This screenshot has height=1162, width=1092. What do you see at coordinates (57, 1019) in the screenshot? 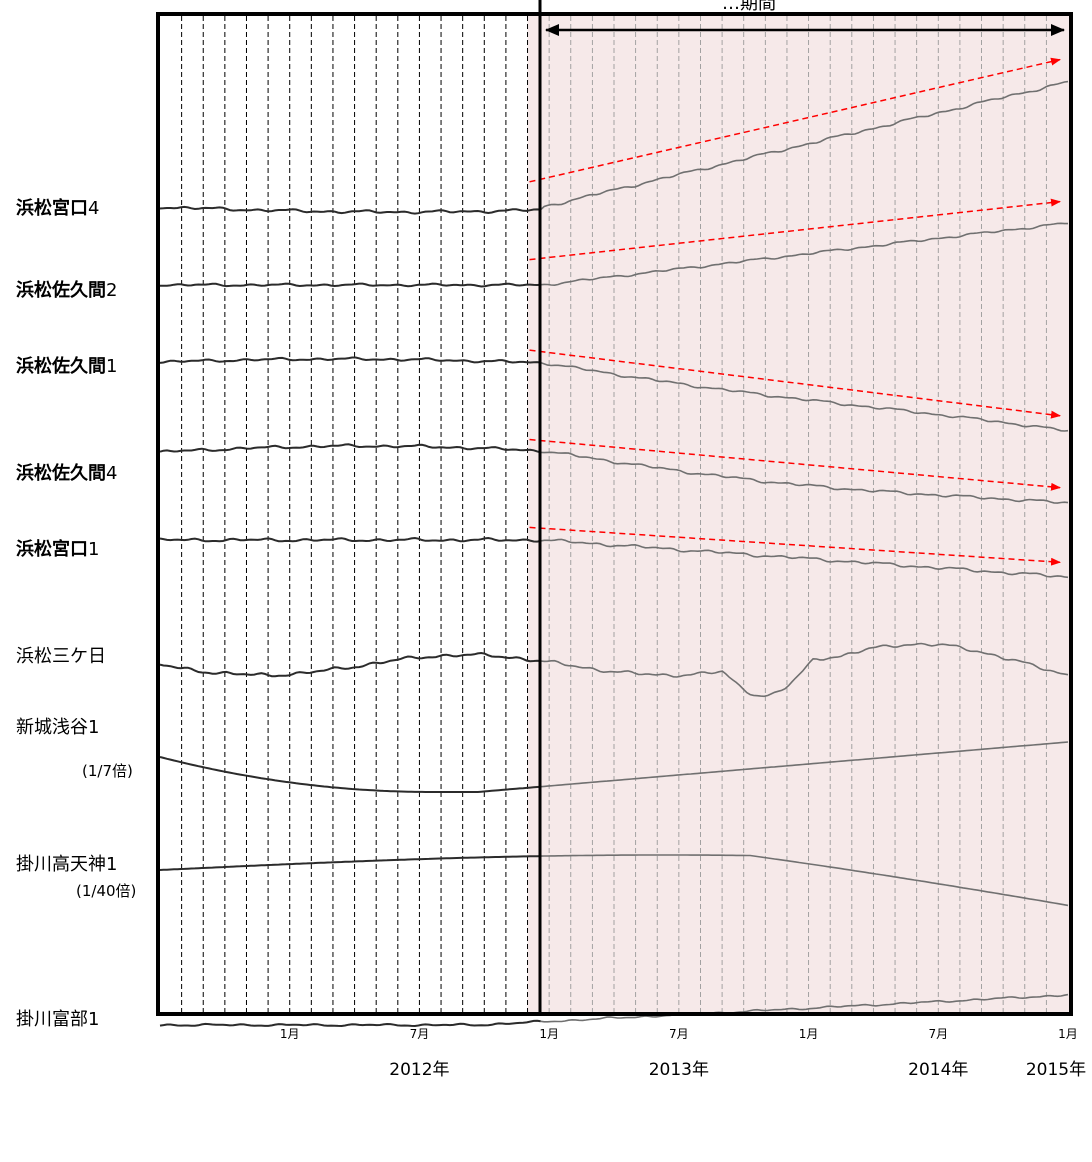
I see `series-label: 掛川富部1` at bounding box center [57, 1019].